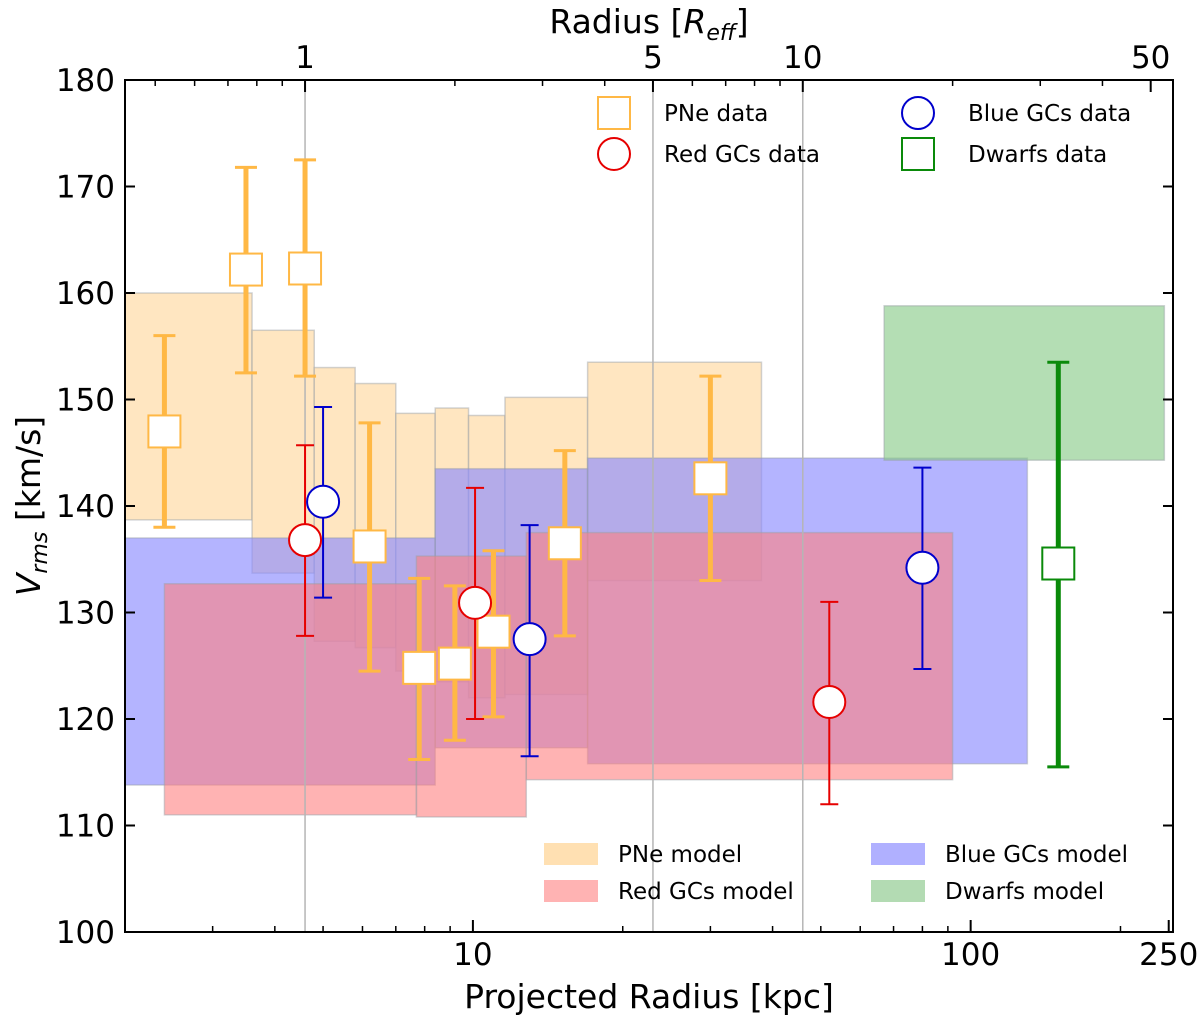 The height and width of the screenshot is (1018, 1200). What do you see at coordinates (85, 188) in the screenshot?
I see `y-tick-label: 170` at bounding box center [85, 188].